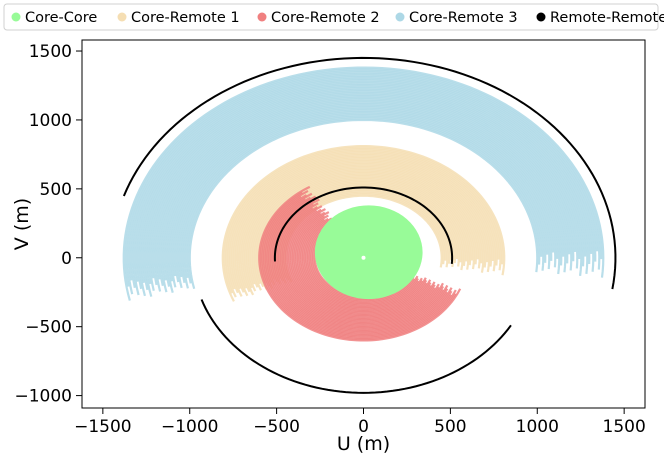 The width and height of the screenshot is (664, 463). I want to click on series-core-core, so click(369, 252).